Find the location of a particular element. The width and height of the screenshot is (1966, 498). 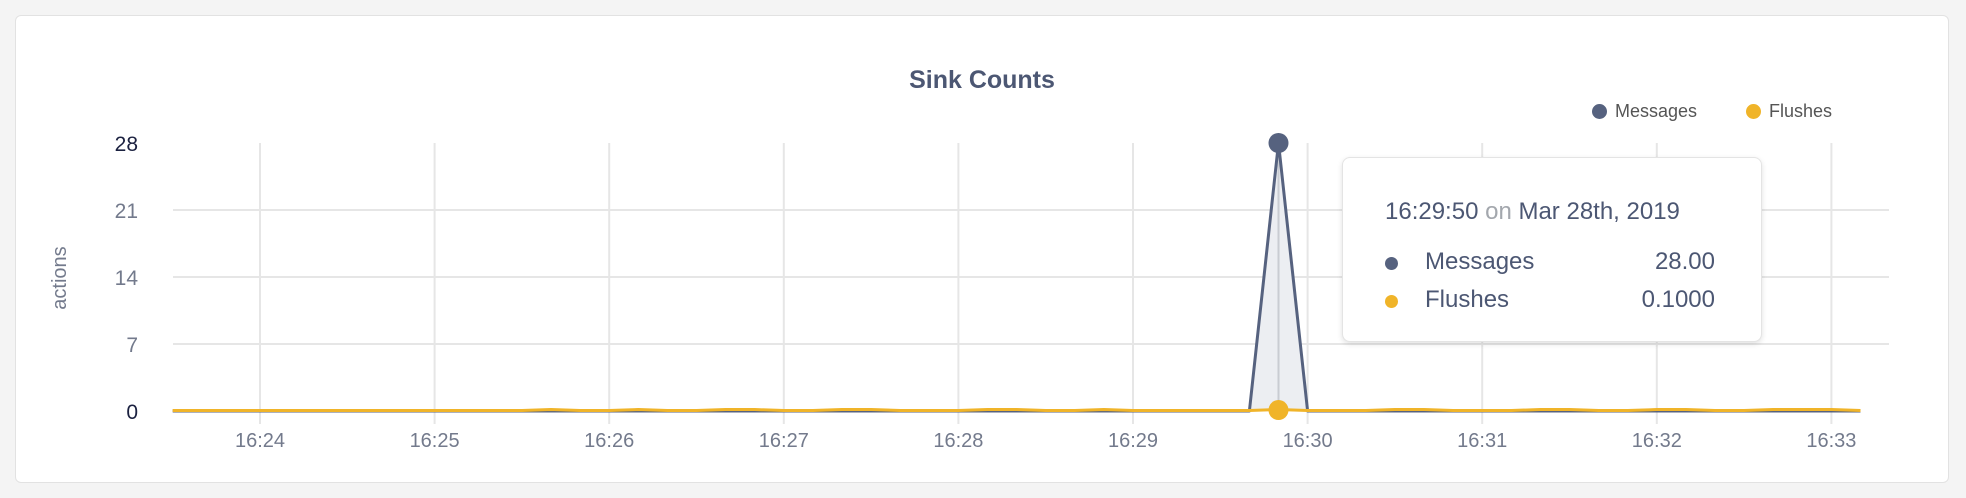

y-tick-label: 7 is located at coordinates (132, 345).